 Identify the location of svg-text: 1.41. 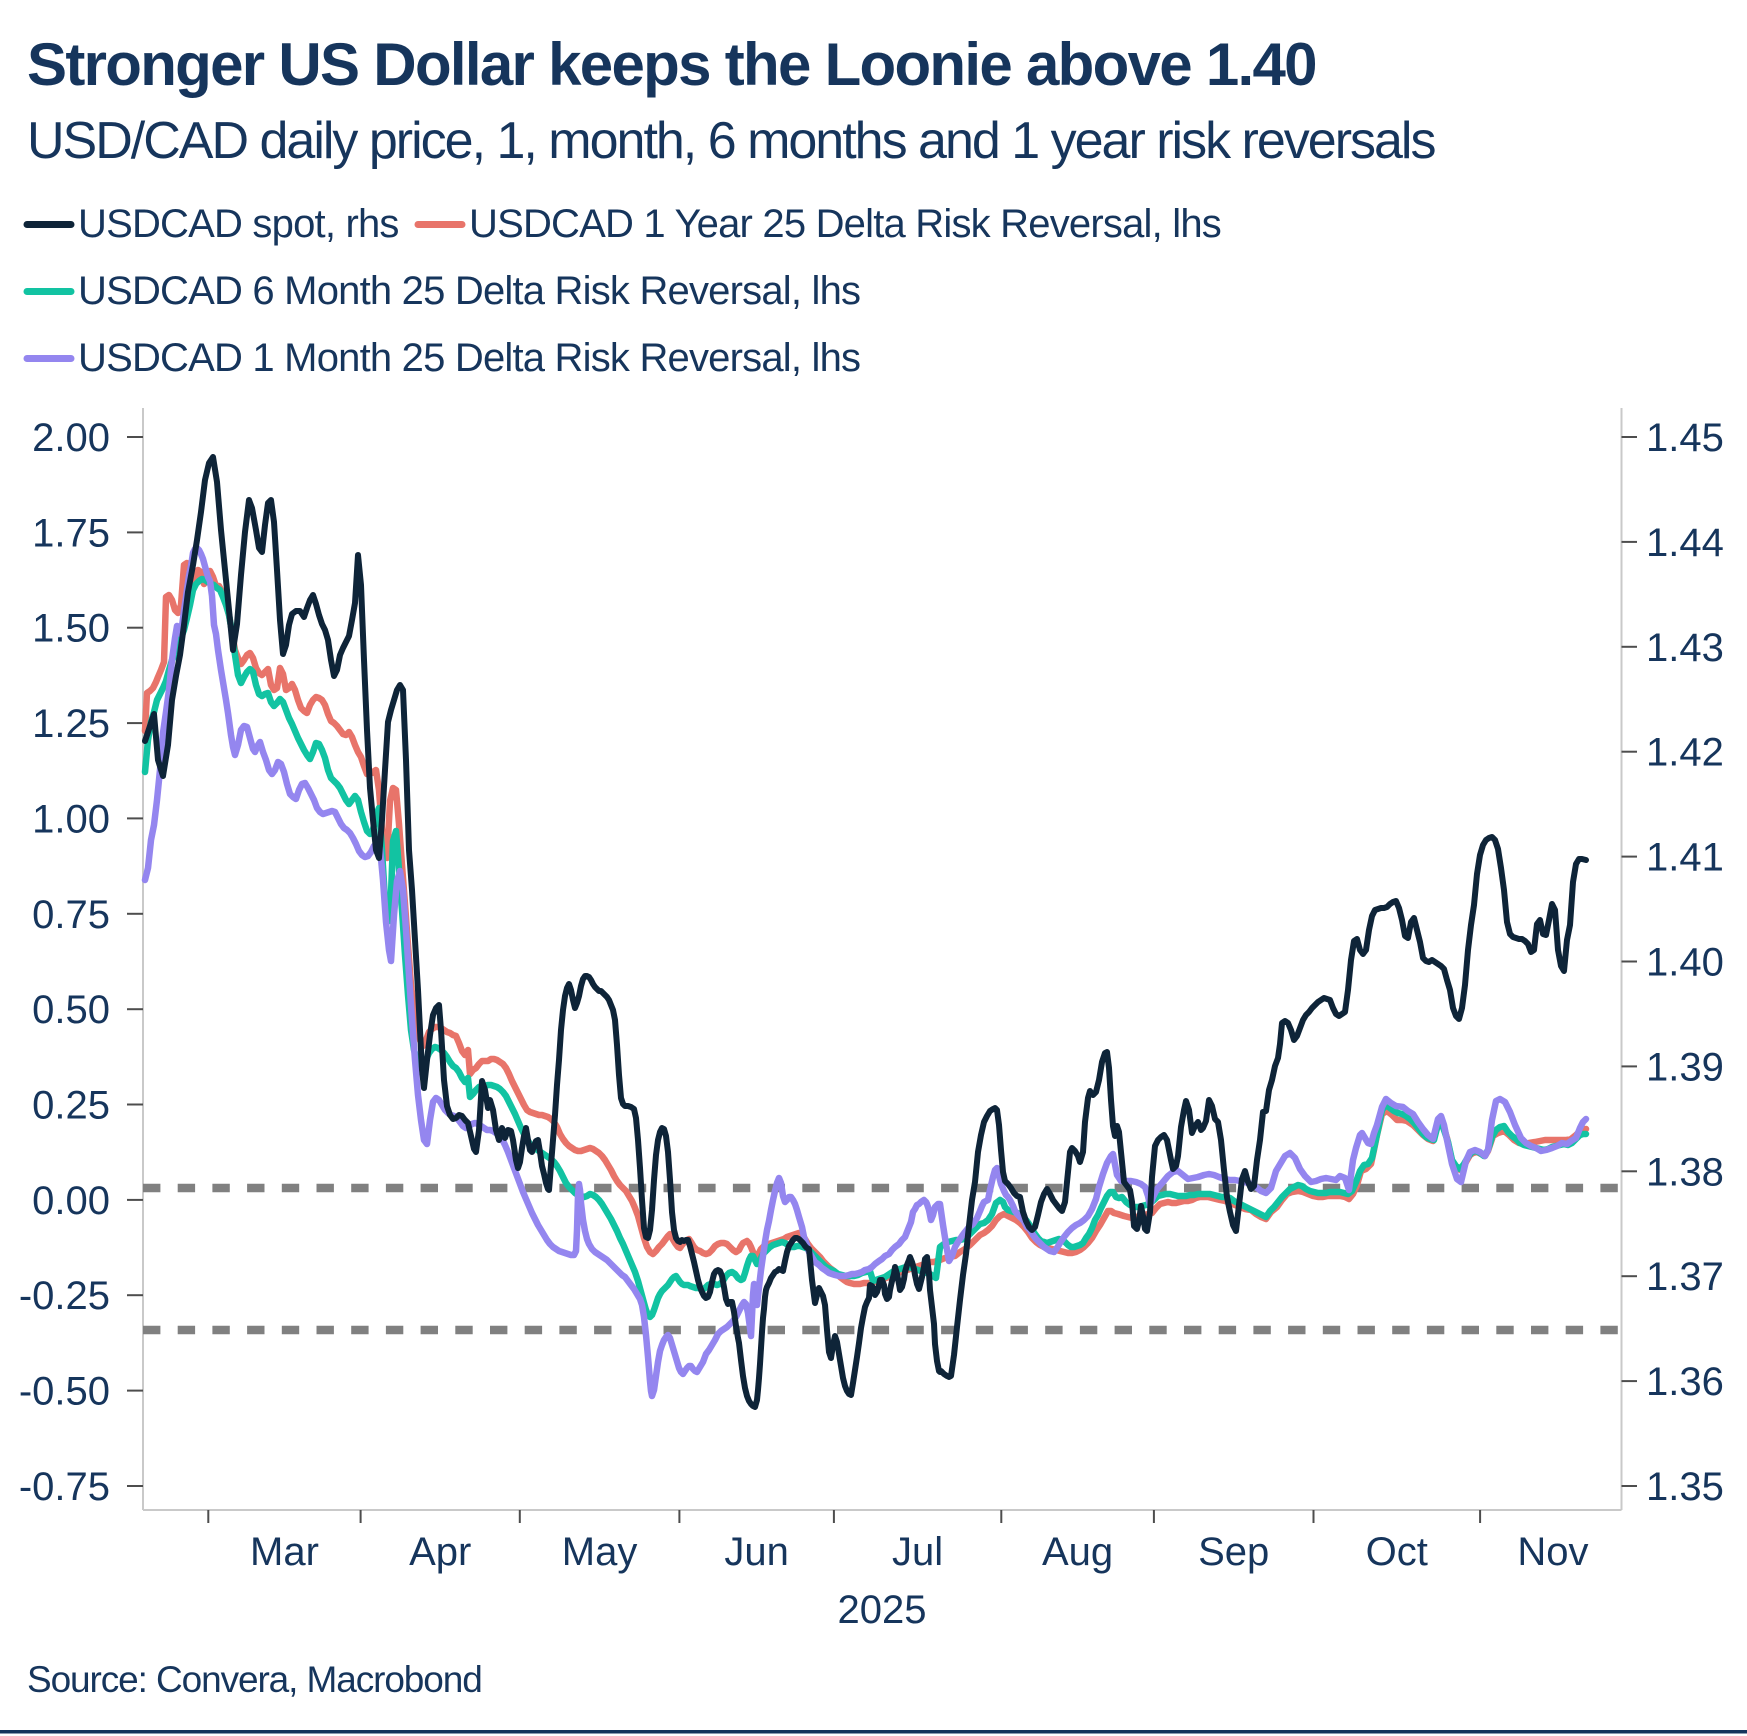
(1685, 858).